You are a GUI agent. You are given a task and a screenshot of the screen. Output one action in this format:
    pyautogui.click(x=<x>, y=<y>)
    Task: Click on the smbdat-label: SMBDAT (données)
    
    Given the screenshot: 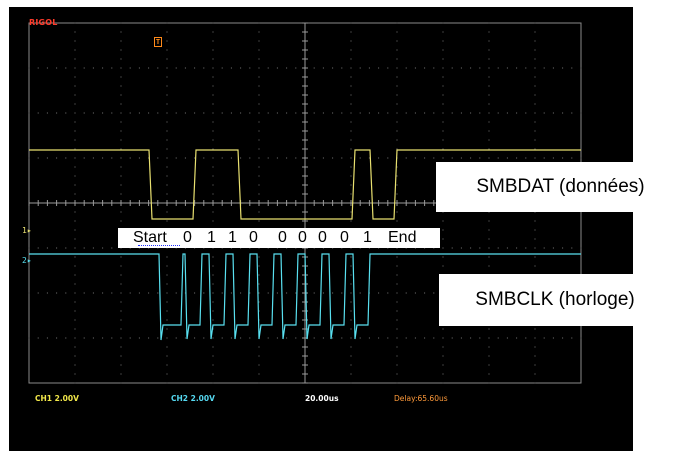 What is the action you would take?
    pyautogui.click(x=560, y=187)
    